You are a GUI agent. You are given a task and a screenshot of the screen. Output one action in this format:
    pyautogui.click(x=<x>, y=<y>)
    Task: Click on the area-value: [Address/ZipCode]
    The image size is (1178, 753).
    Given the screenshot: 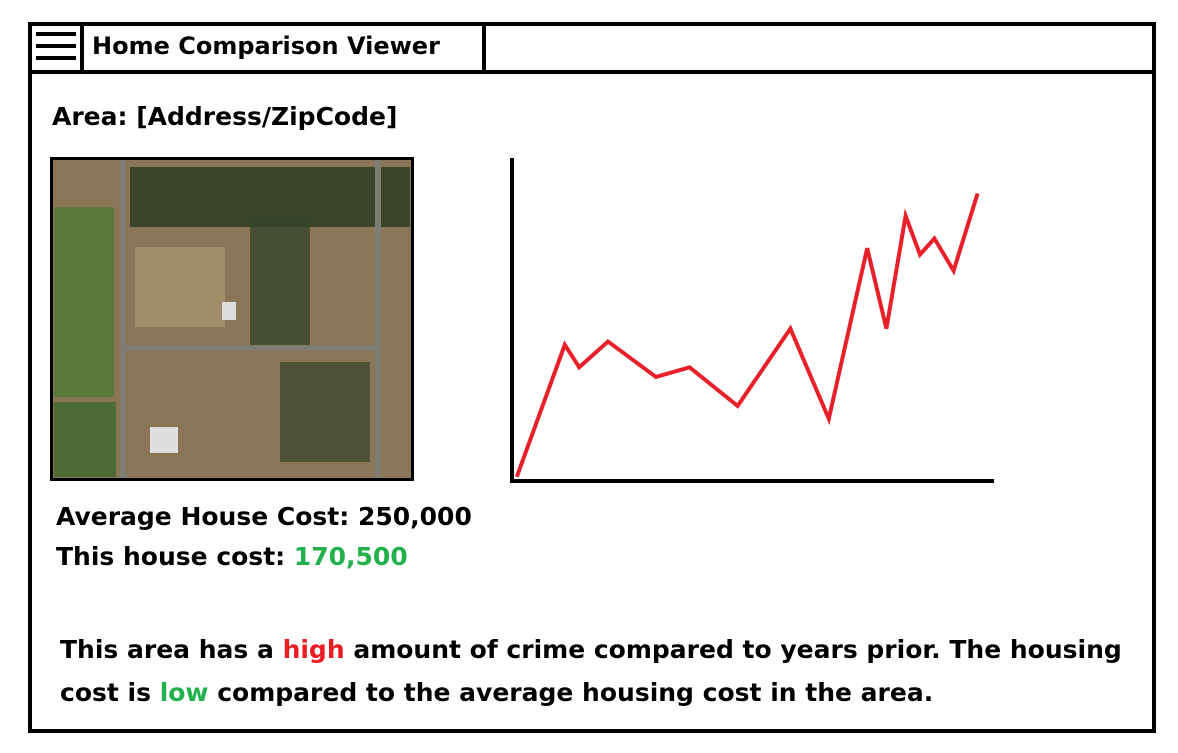 What is the action you would take?
    pyautogui.click(x=267, y=116)
    